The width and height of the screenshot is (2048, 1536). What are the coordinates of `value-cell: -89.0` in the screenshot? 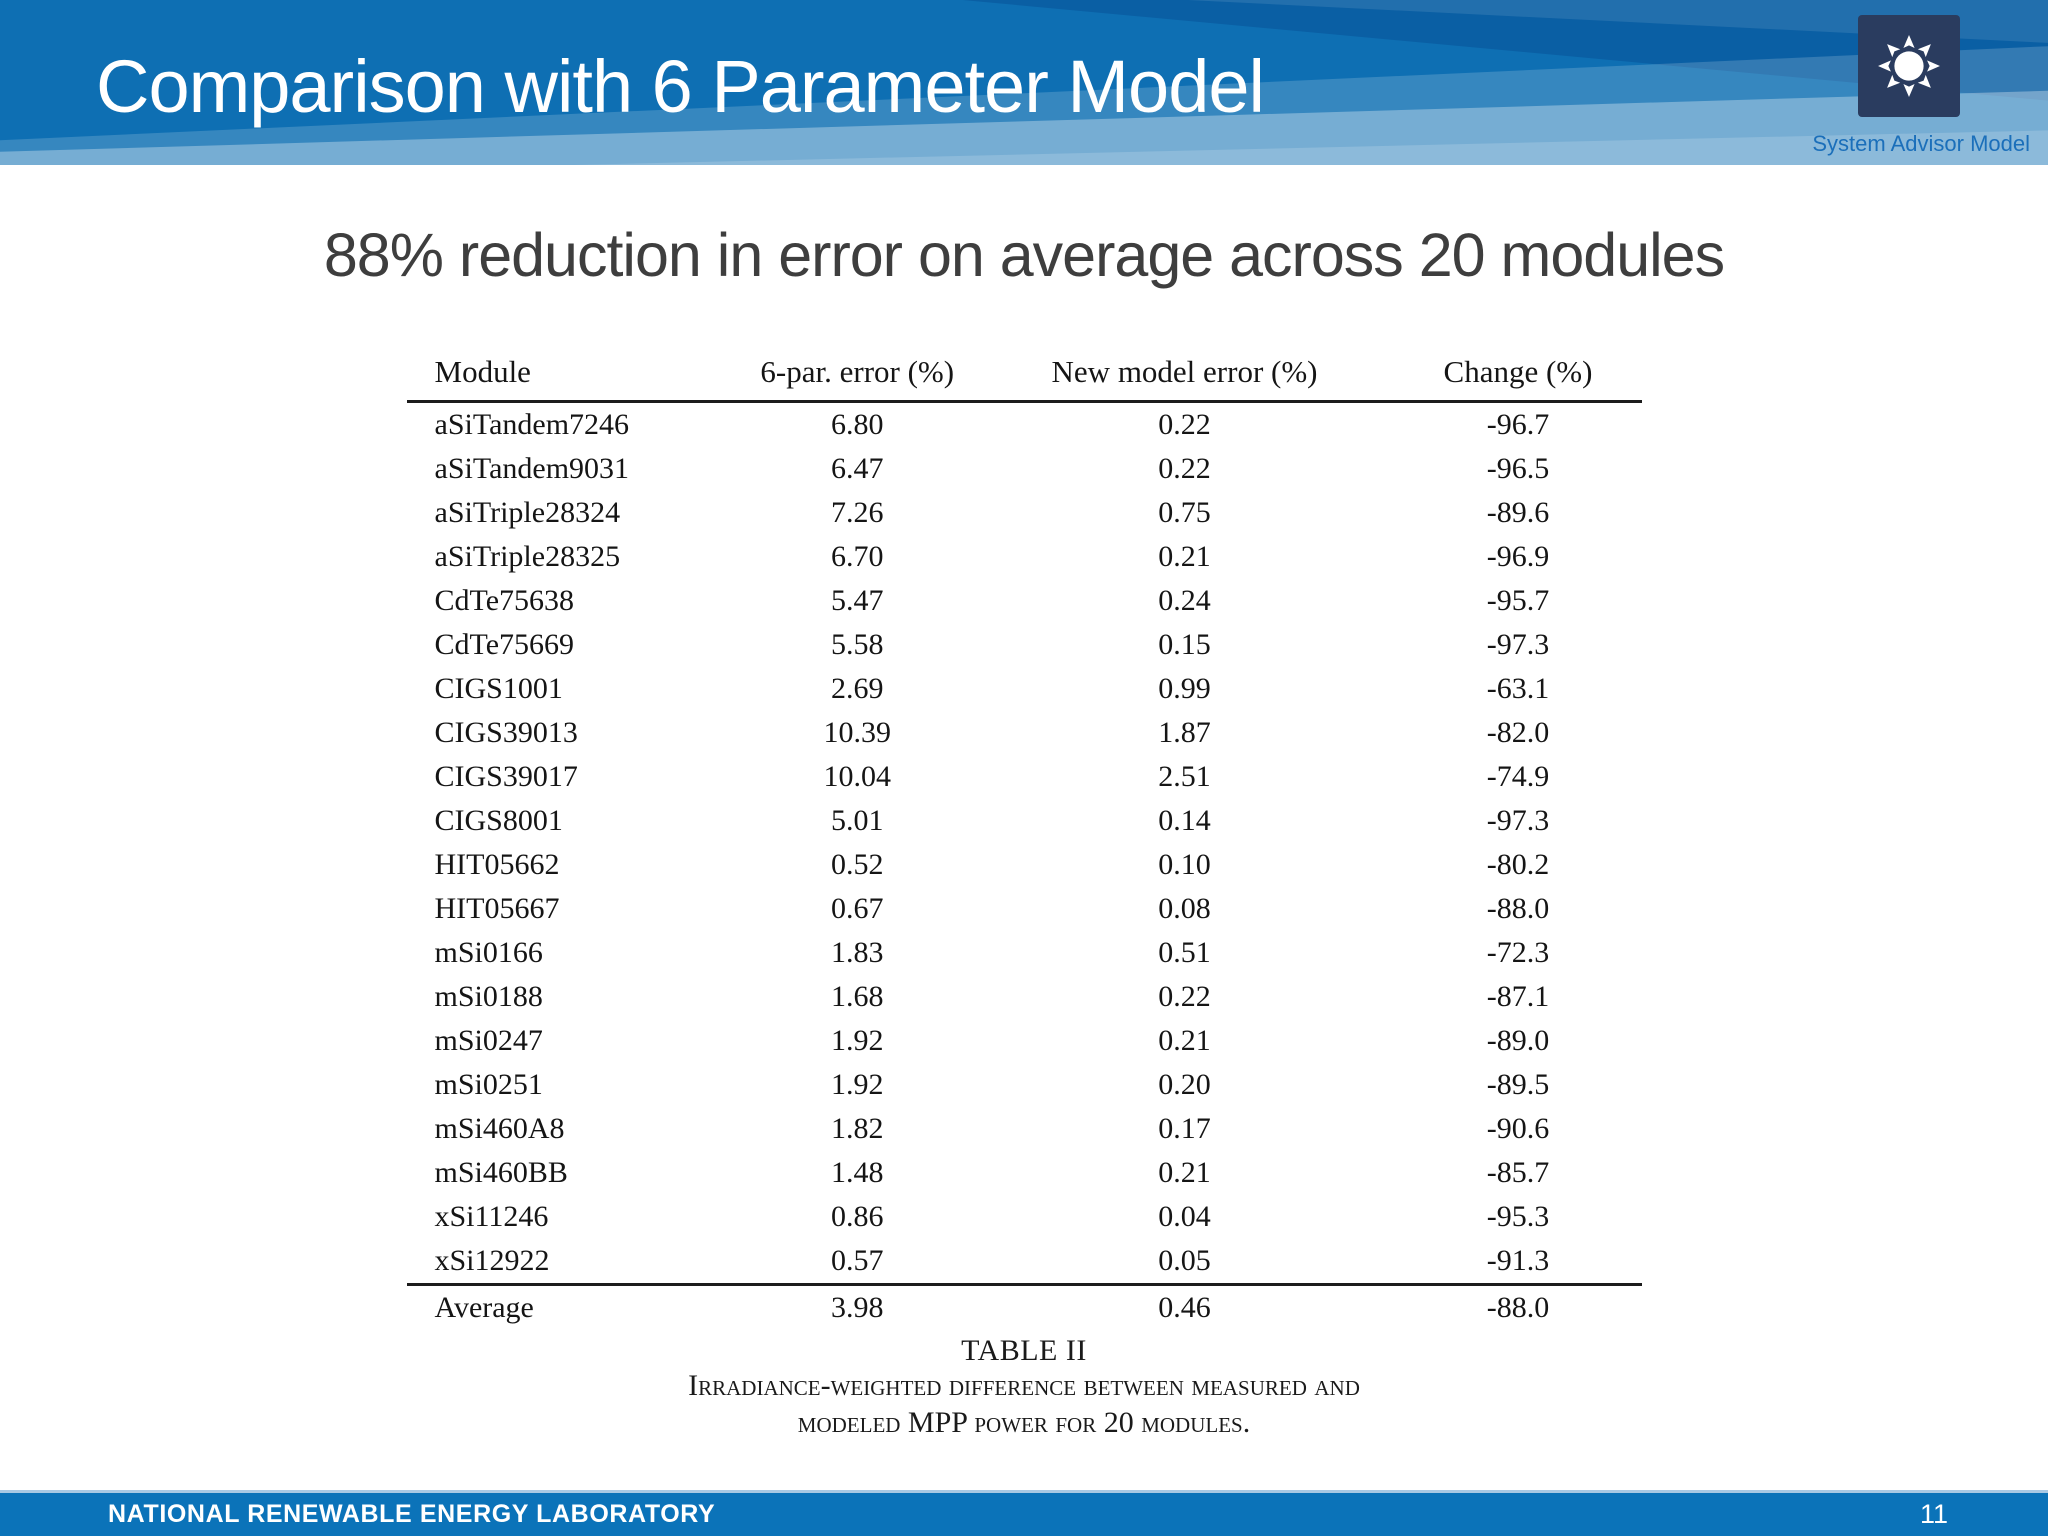 It's located at (1518, 1040).